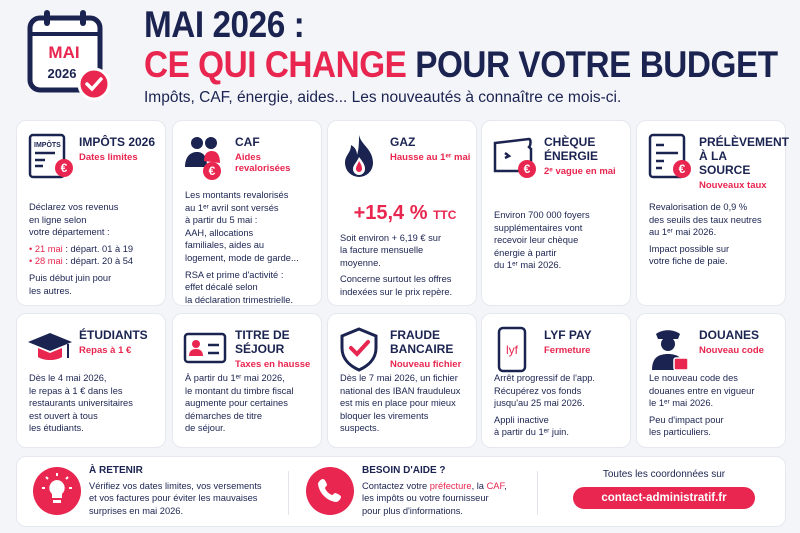 The width and height of the screenshot is (800, 533). I want to click on card-title: DOUANES, so click(729, 335).